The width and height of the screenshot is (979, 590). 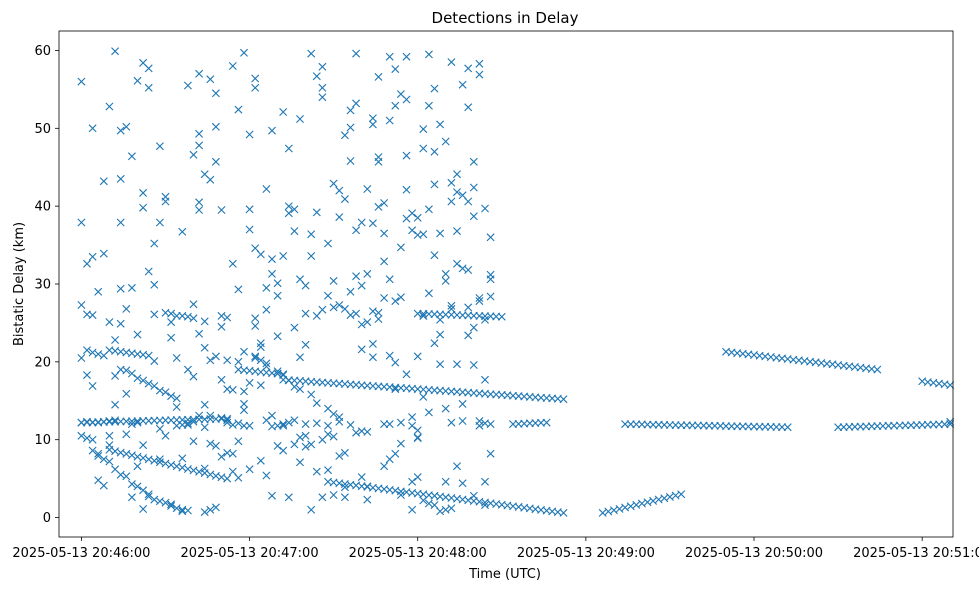 What do you see at coordinates (250, 553) in the screenshot?
I see `x-tick-label: 2025-05-13 20:47:00` at bounding box center [250, 553].